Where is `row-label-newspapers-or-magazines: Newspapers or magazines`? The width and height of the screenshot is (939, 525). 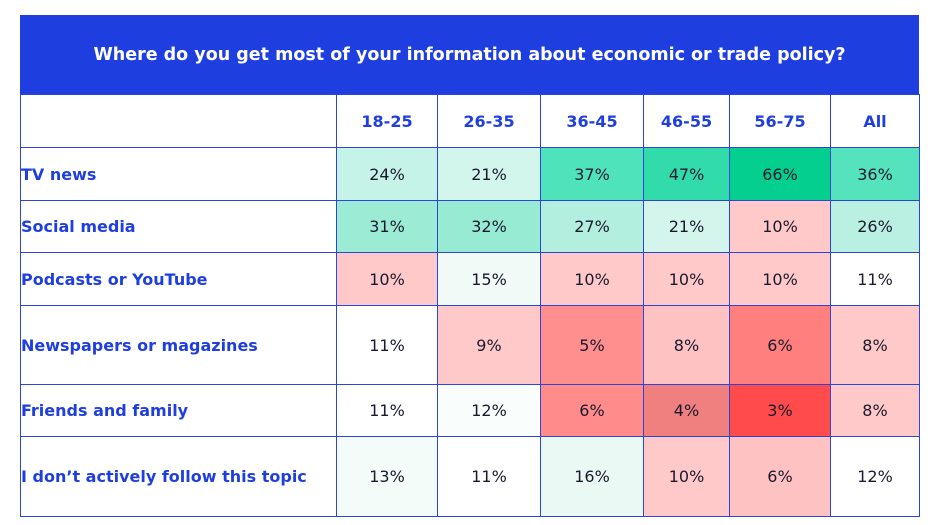 row-label-newspapers-or-magazines: Newspapers or magazines is located at coordinates (178, 345).